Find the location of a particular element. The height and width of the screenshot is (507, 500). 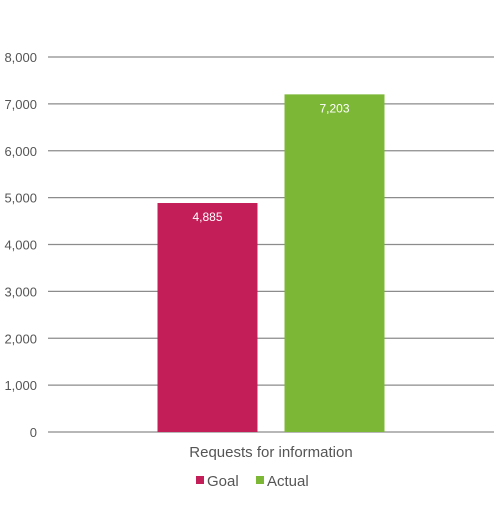

y-tick-label: 4,000 is located at coordinates (20, 245).